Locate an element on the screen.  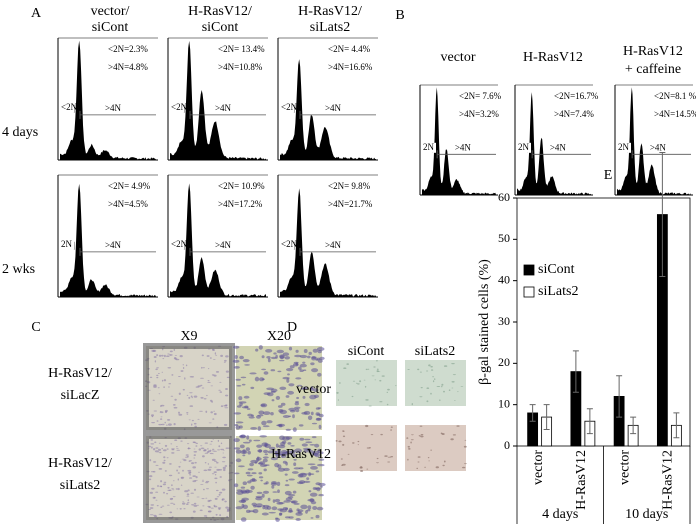
panel-label: B is located at coordinates (399, 15).